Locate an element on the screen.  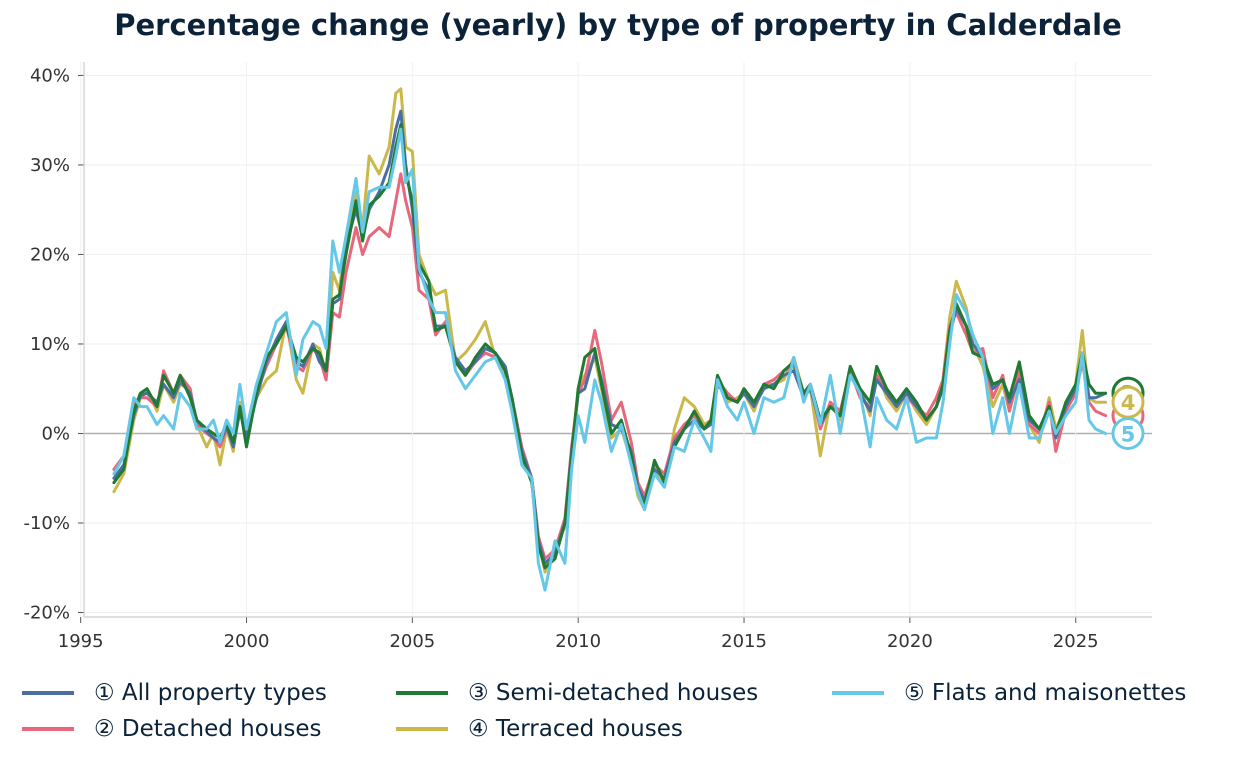
end-markers: 12345 is located at coordinates (1128, 413).